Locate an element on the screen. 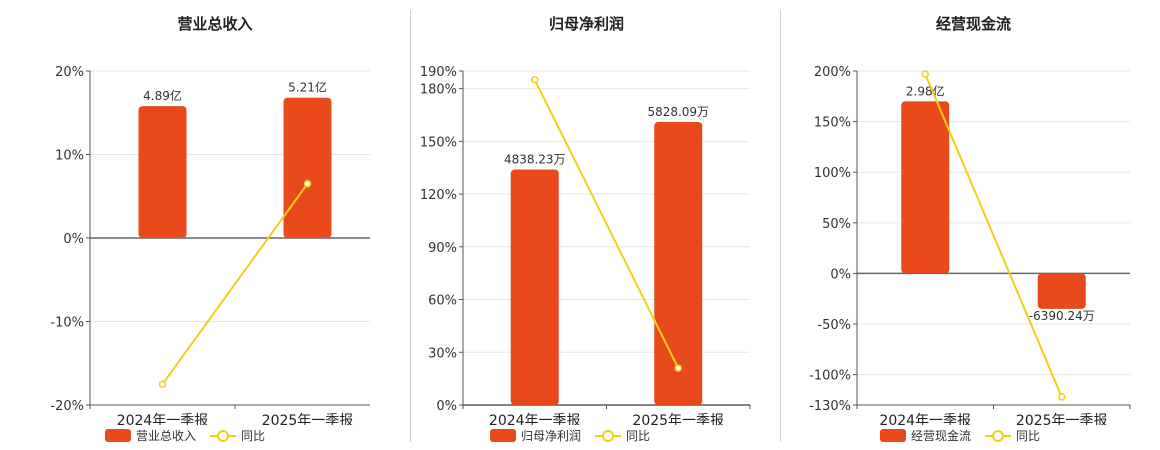 This screenshot has width=1160, height=450. legend-item-bar: 归母净利润 is located at coordinates (535, 435).